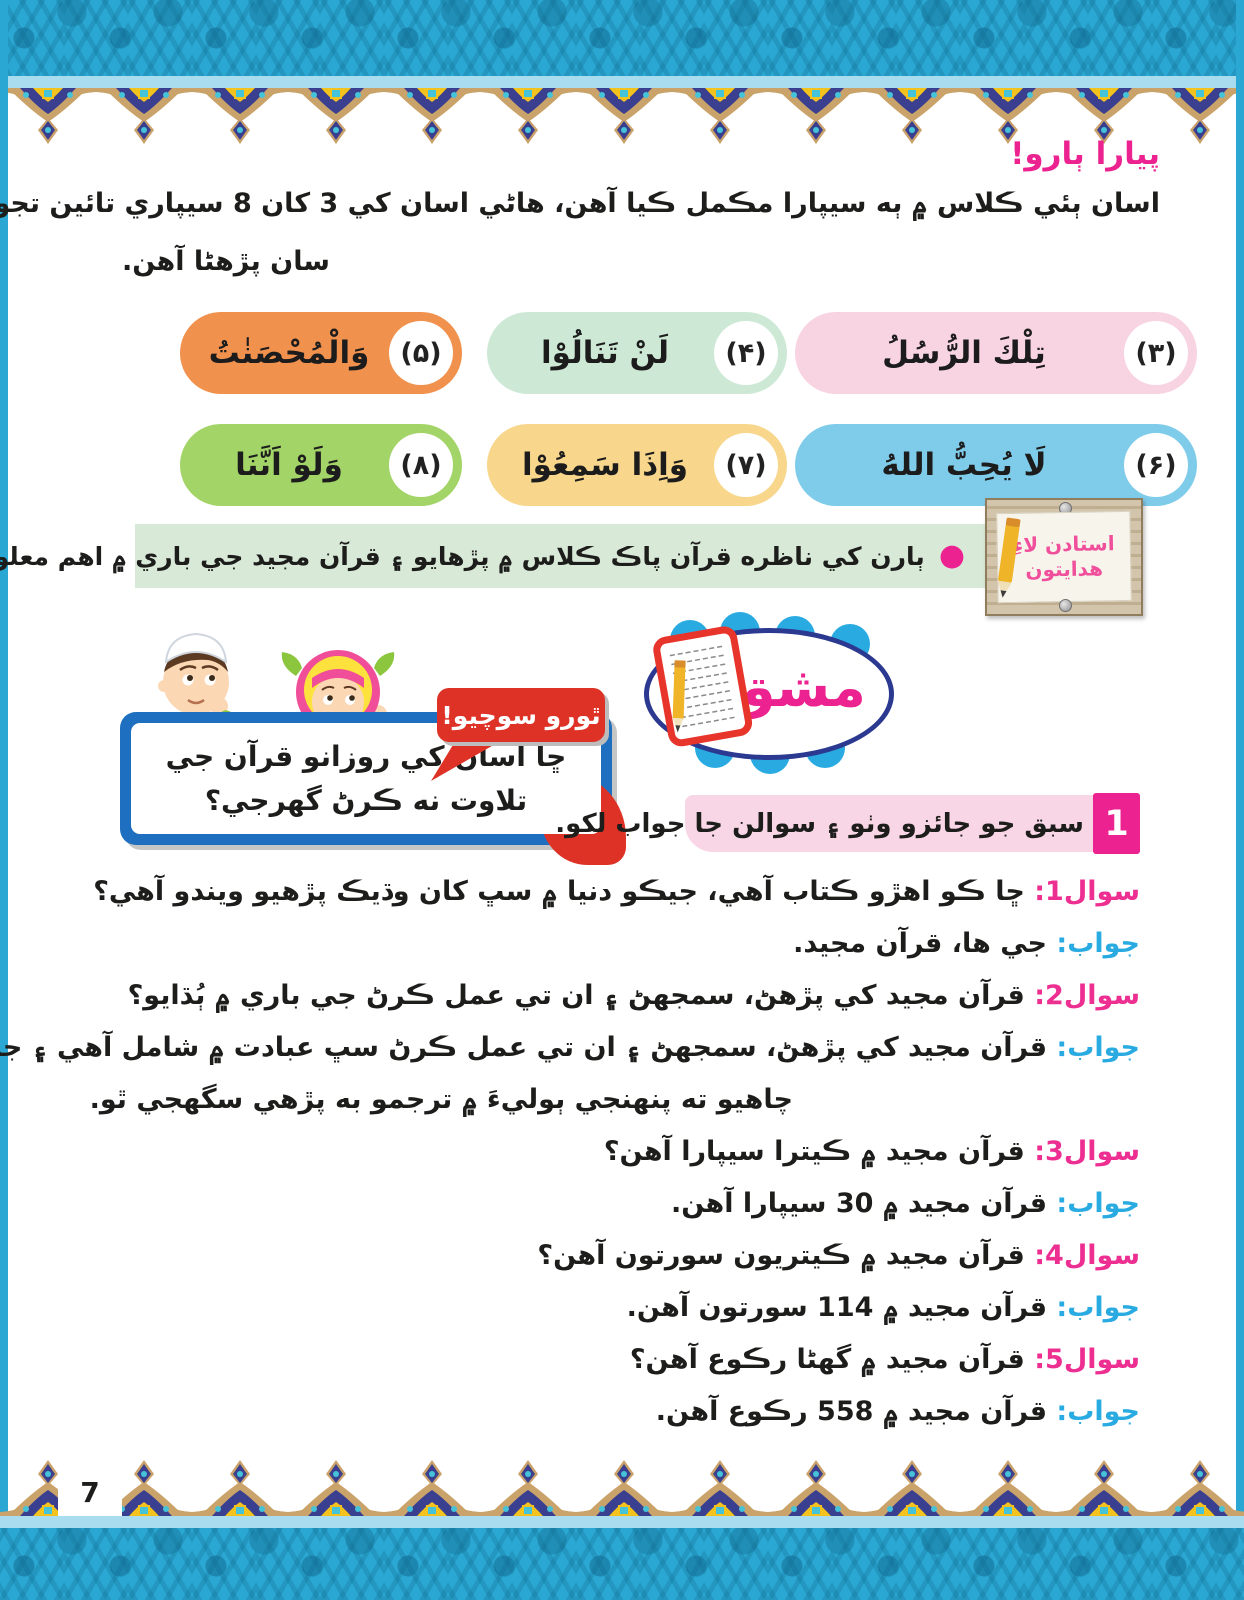 The width and height of the screenshot is (1244, 1600). I want to click on think-question-line1: ڇا اسان کي روزانو قرآن جي, so click(366, 757).